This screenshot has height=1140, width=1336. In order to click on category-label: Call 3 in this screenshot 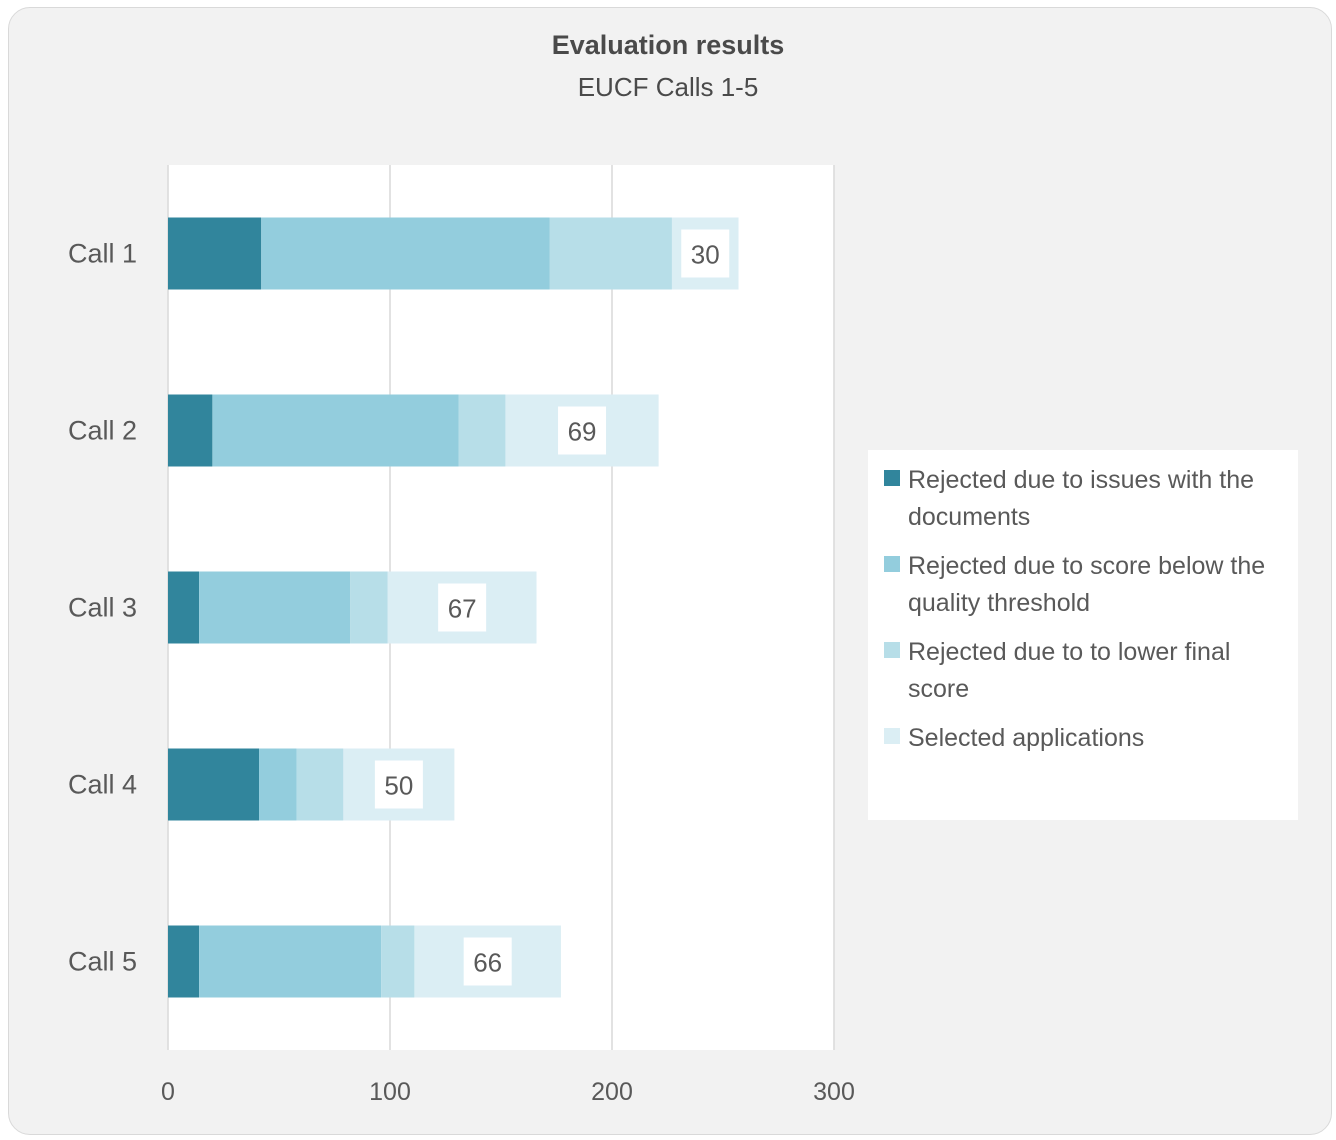, I will do `click(102, 608)`.